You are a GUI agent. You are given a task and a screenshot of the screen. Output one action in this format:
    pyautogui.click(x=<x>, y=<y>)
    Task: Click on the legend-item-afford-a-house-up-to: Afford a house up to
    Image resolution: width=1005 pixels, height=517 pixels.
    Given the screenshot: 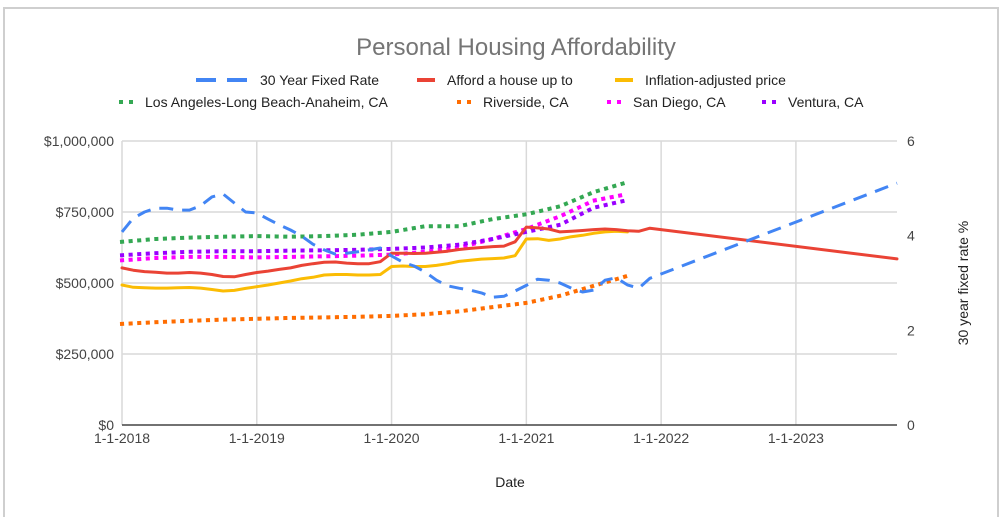 What is the action you would take?
    pyautogui.click(x=495, y=80)
    